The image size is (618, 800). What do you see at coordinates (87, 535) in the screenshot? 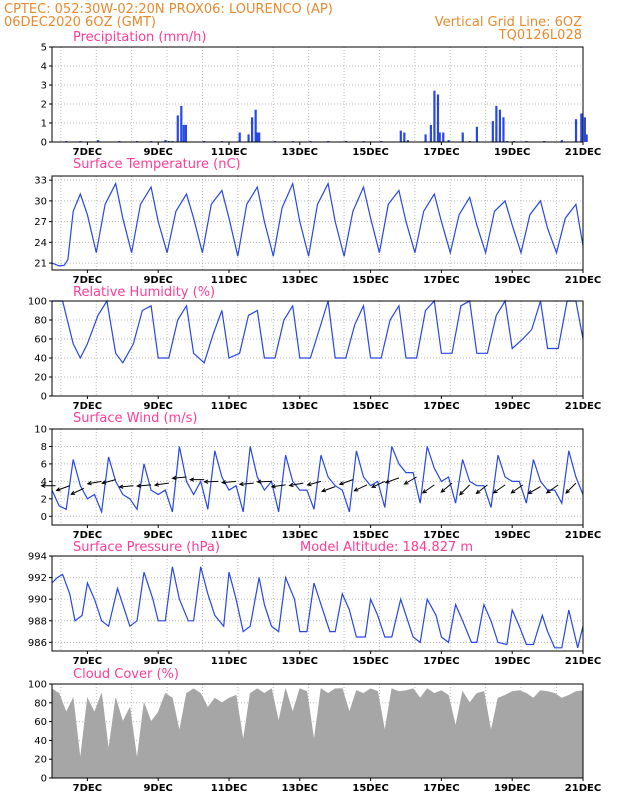
I see `wind-xtick-label: 7DEC` at bounding box center [87, 535].